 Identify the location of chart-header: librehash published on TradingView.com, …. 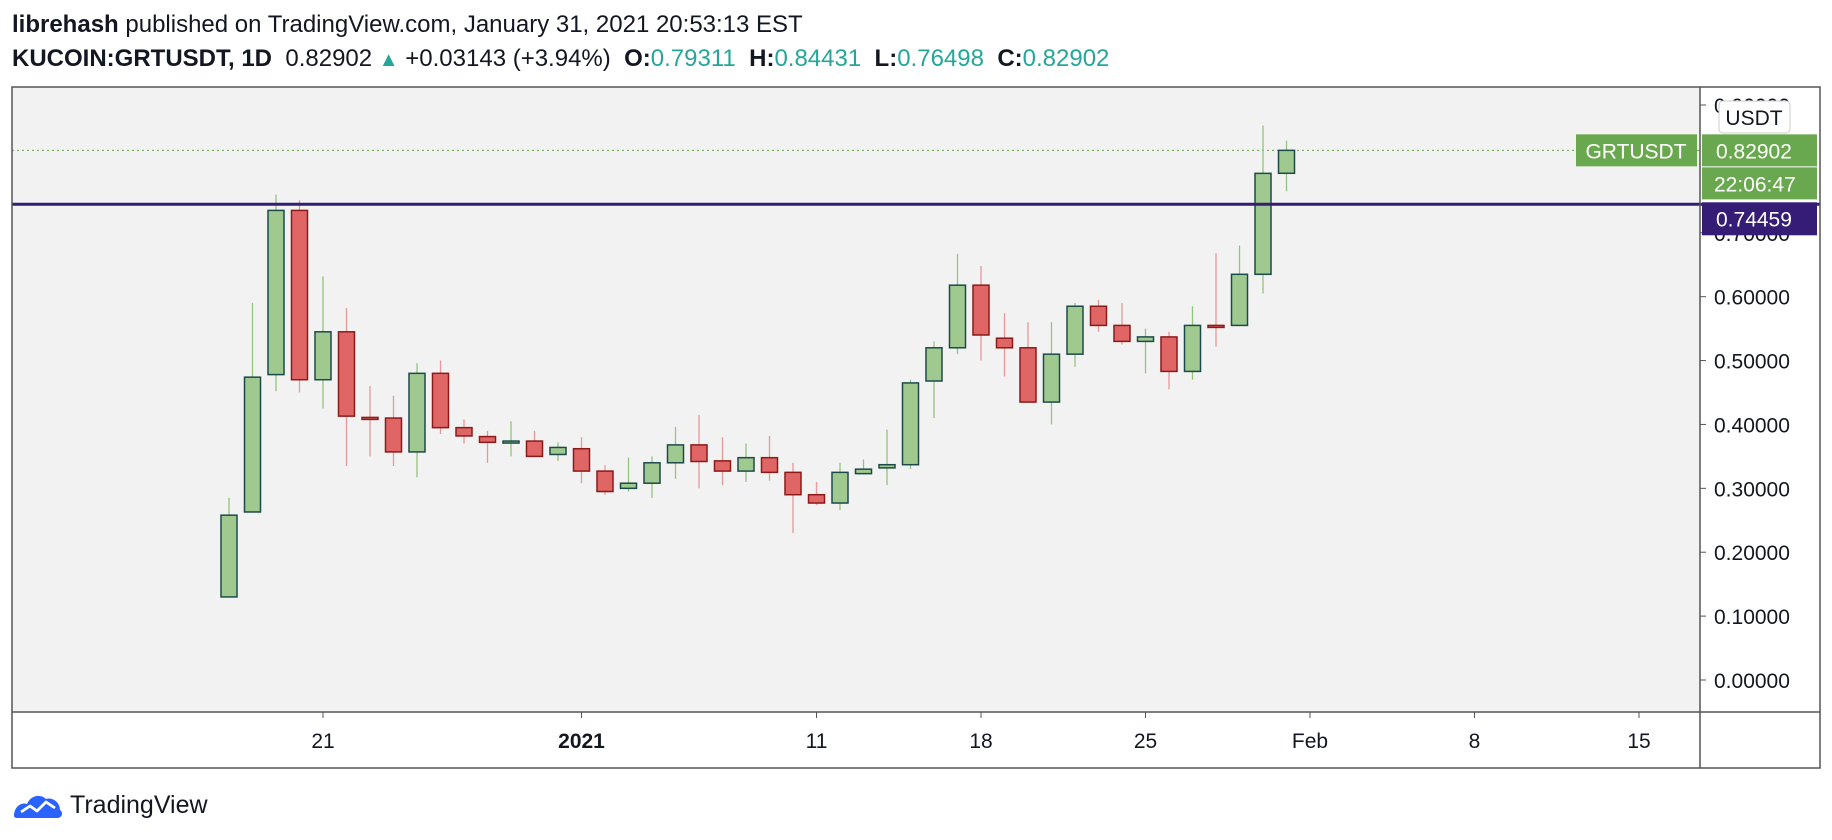
(912, 42).